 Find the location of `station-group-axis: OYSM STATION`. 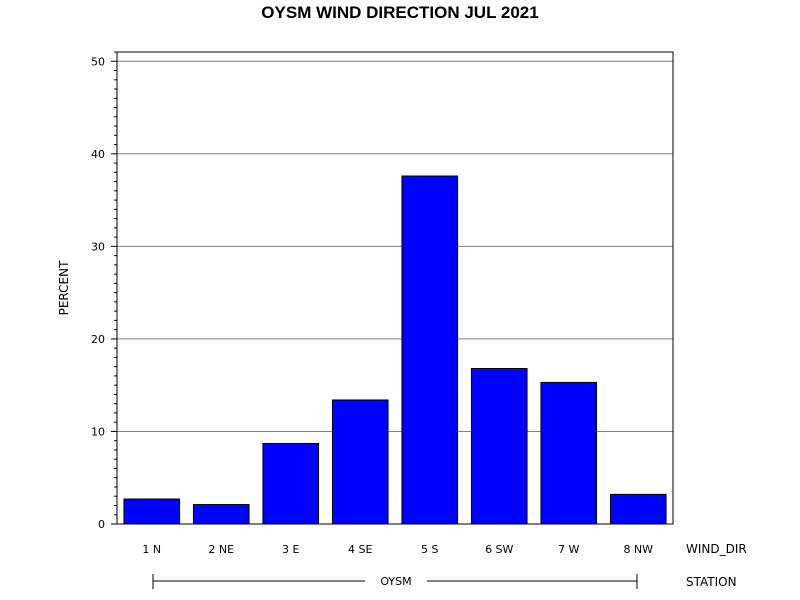

station-group-axis: OYSM STATION is located at coordinates (444, 581).